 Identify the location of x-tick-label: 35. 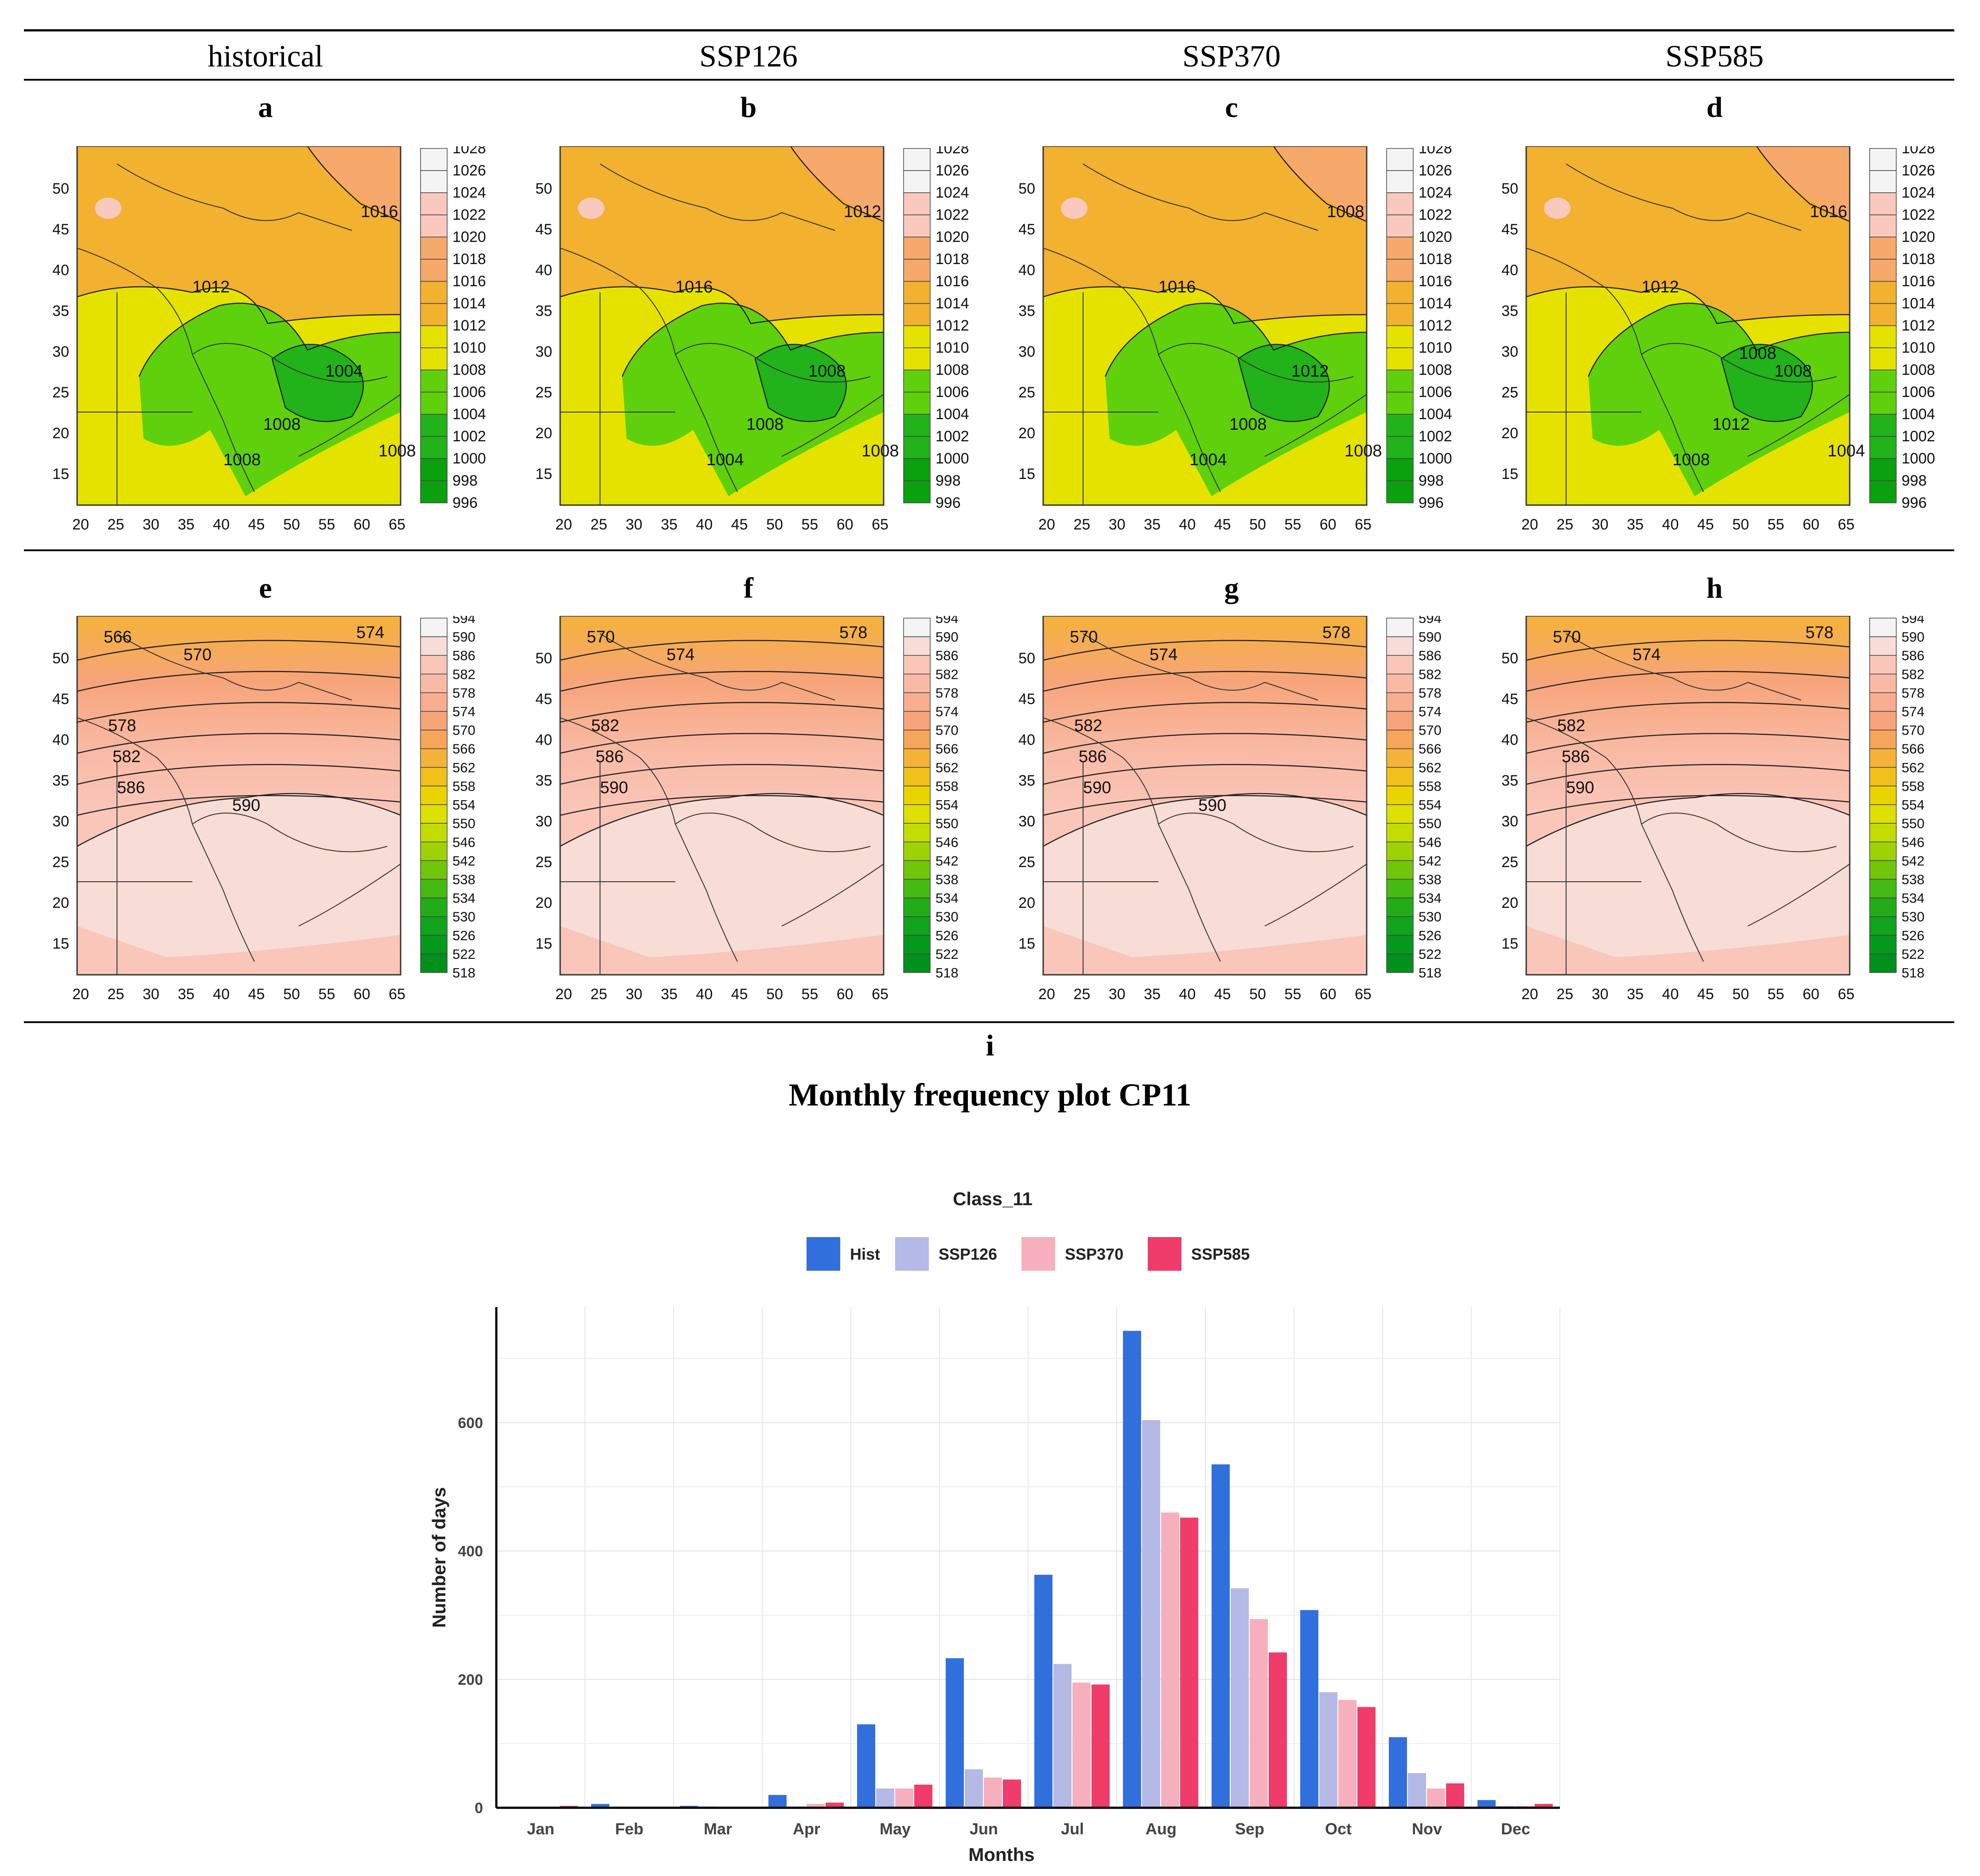
(1635, 994).